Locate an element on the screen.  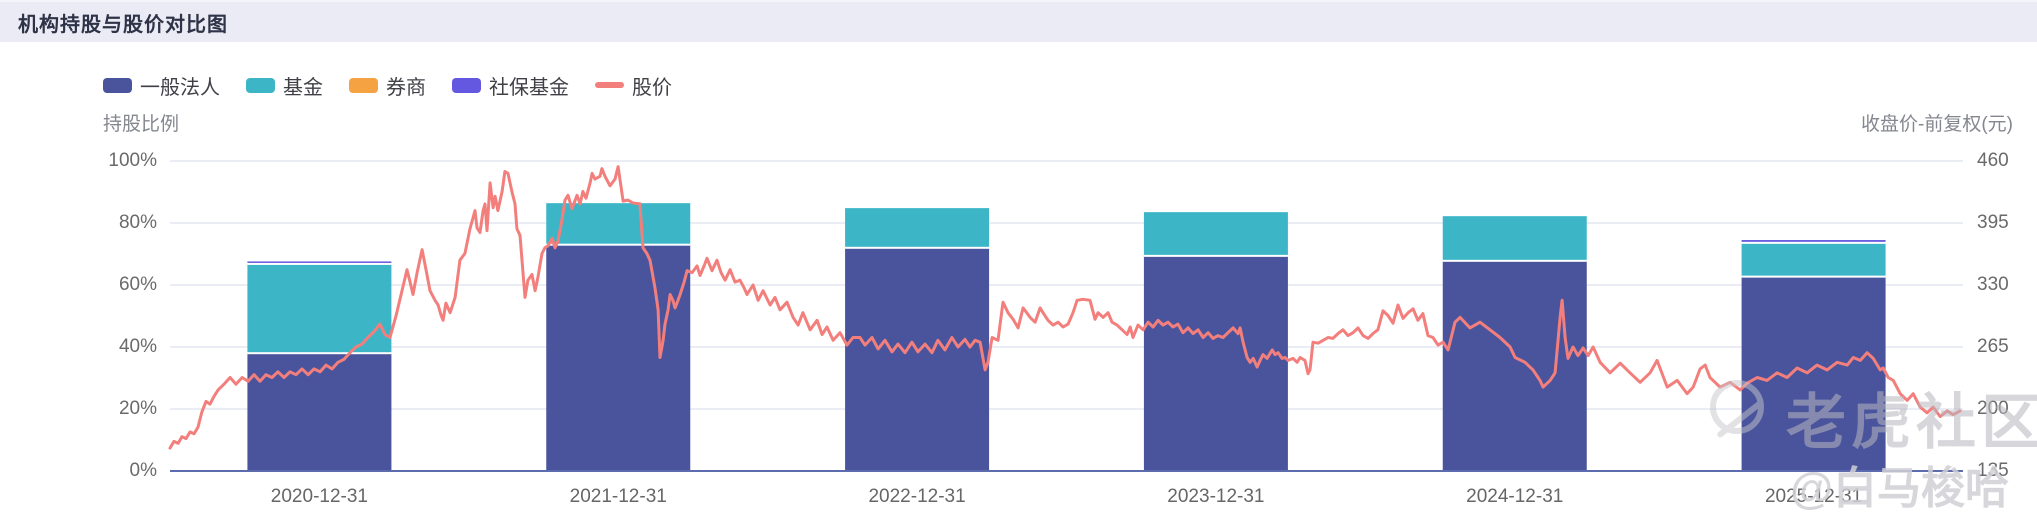
right-tick-460: 460 is located at coordinates (1993, 160).